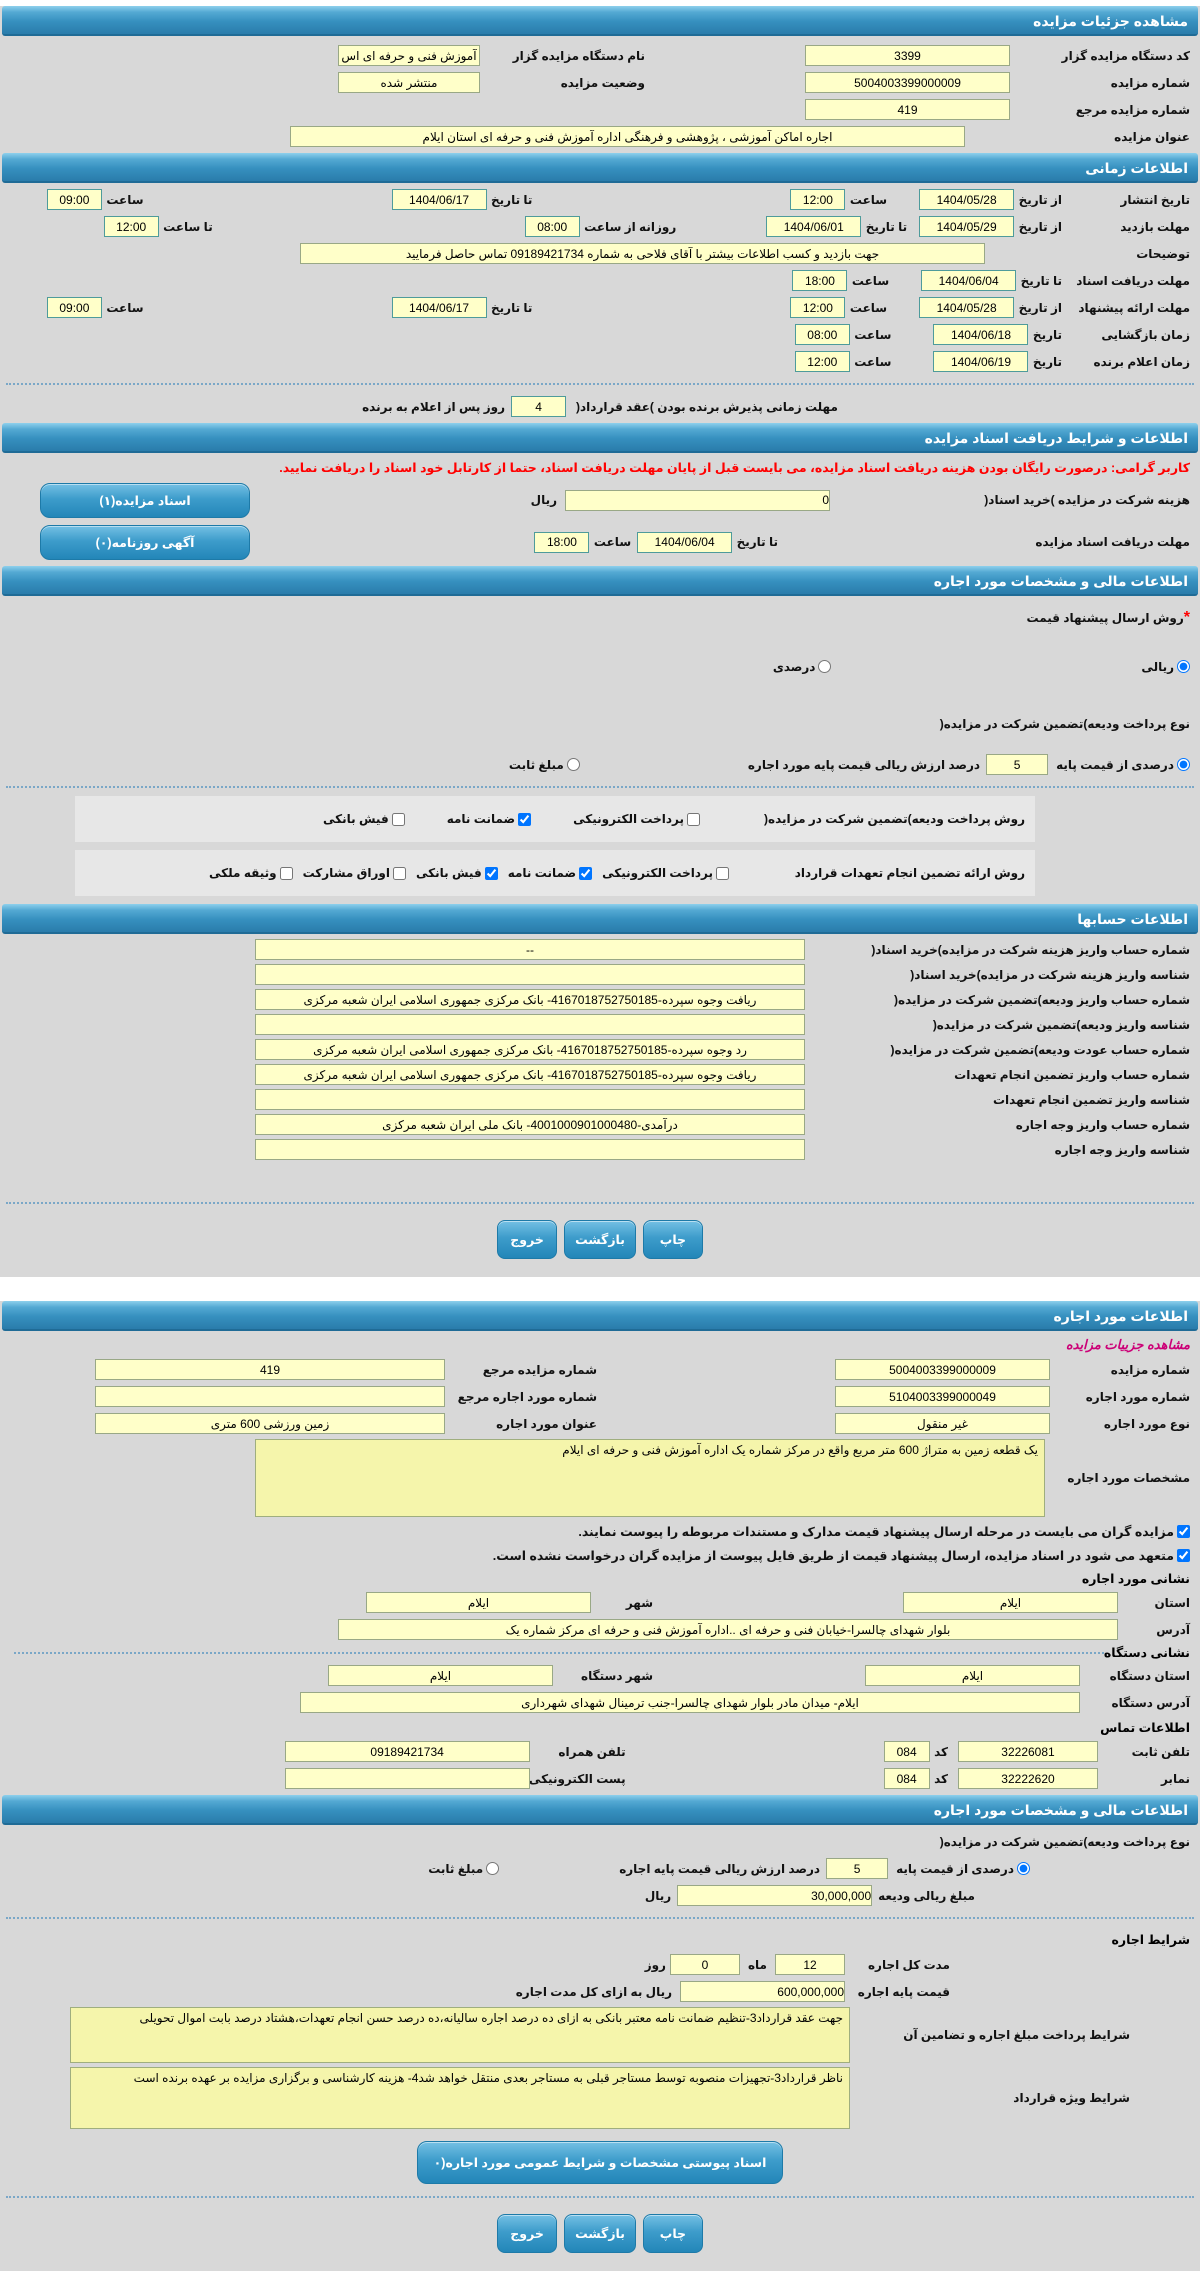  I want to click on accept-days-input, so click(539, 406).